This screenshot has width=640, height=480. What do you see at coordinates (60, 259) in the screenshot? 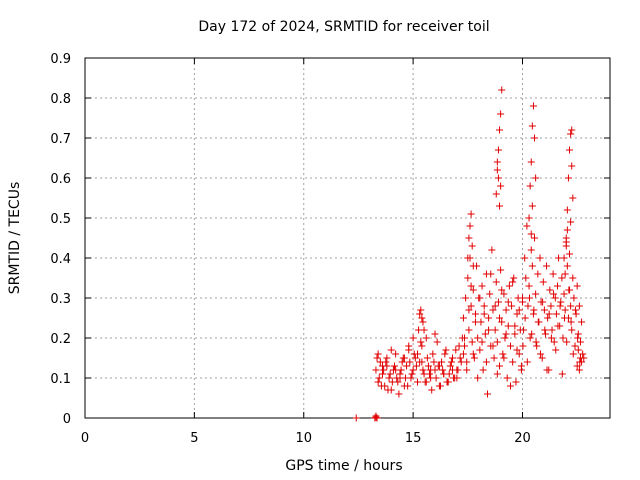
I see `y-tick-label: 0.4` at bounding box center [60, 259].